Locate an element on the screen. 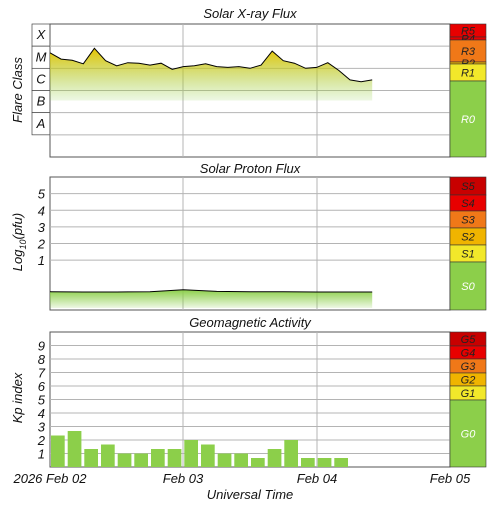  x-tick-label: Feb 03 is located at coordinates (183, 478).